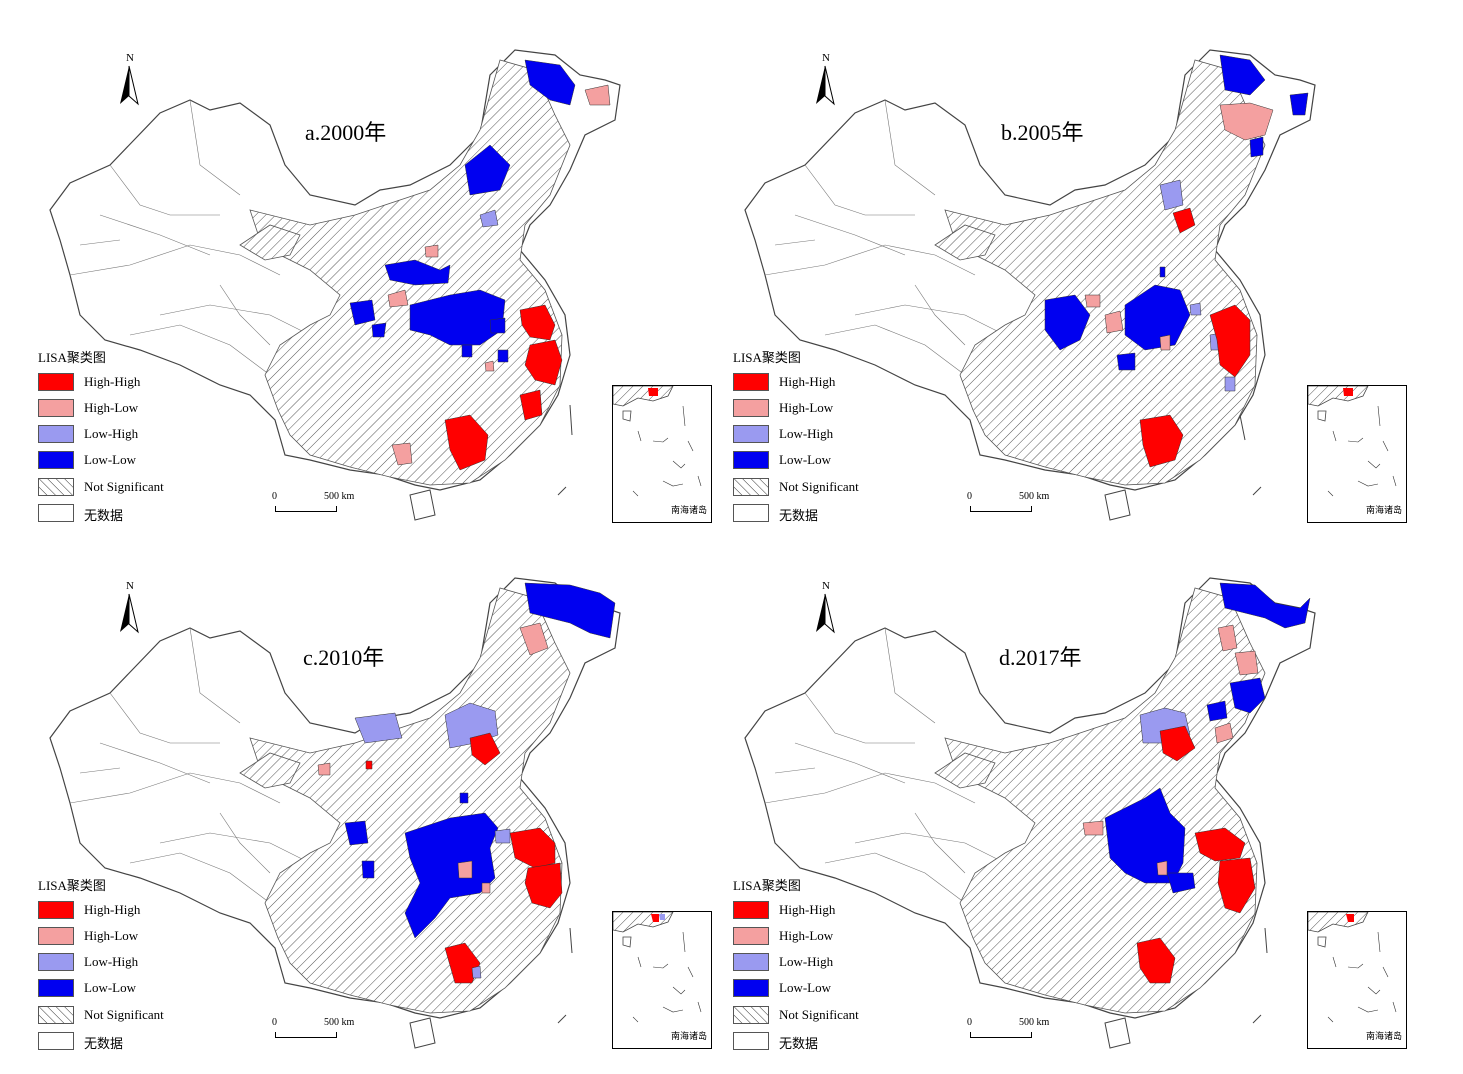 This screenshot has width=1463, height=1074. What do you see at coordinates (1040, 657) in the screenshot?
I see `panel-title: d.2017年` at bounding box center [1040, 657].